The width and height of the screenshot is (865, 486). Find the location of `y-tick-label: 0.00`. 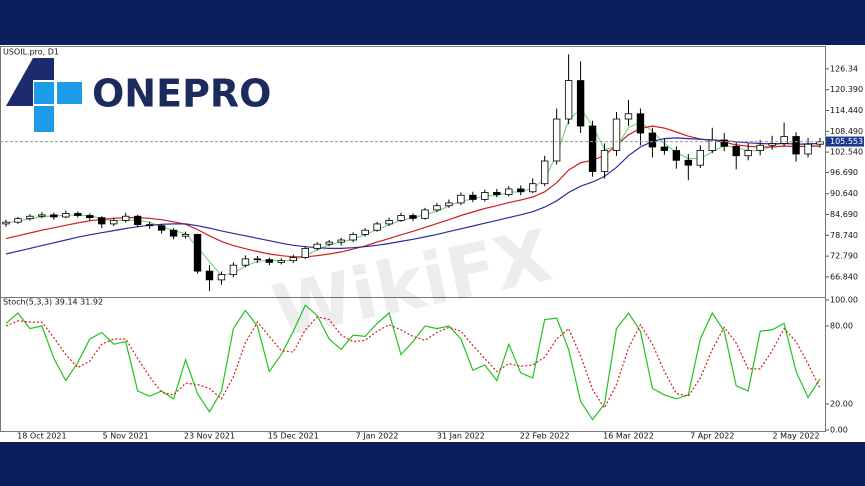

y-tick-label: 0.00 is located at coordinates (839, 430).